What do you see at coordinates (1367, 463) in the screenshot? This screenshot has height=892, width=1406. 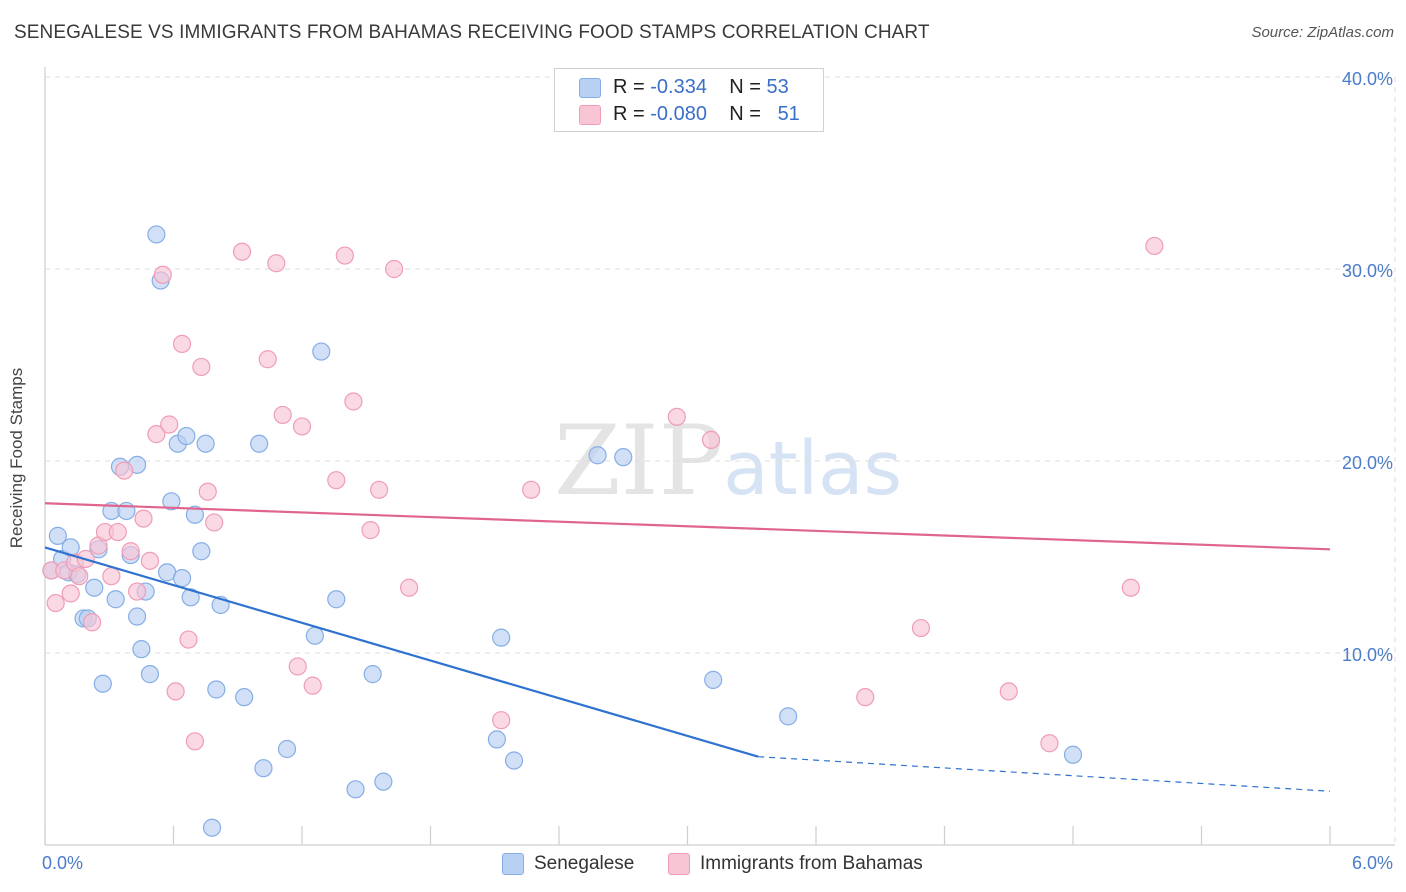 I see `y-tick-label: 20.0%` at bounding box center [1367, 463].